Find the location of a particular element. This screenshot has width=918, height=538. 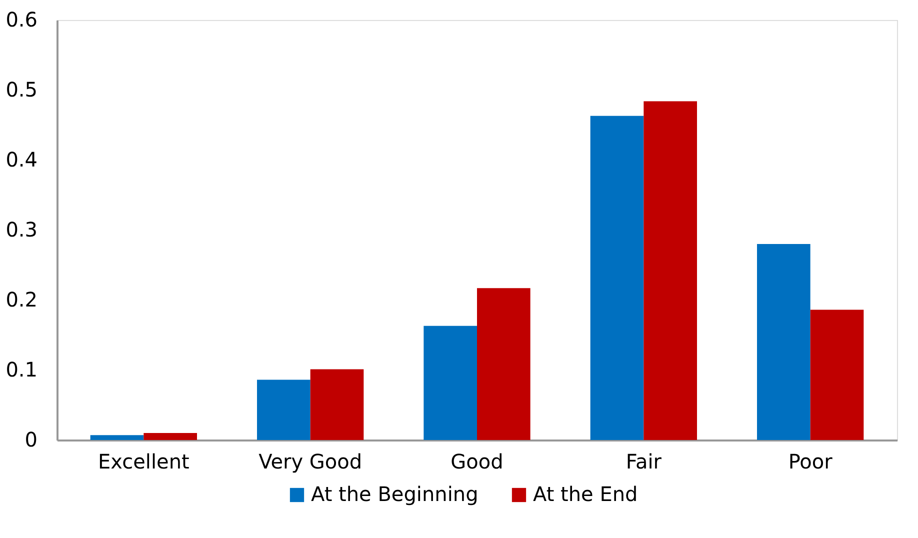

x-tick-label: Good is located at coordinates (477, 462).